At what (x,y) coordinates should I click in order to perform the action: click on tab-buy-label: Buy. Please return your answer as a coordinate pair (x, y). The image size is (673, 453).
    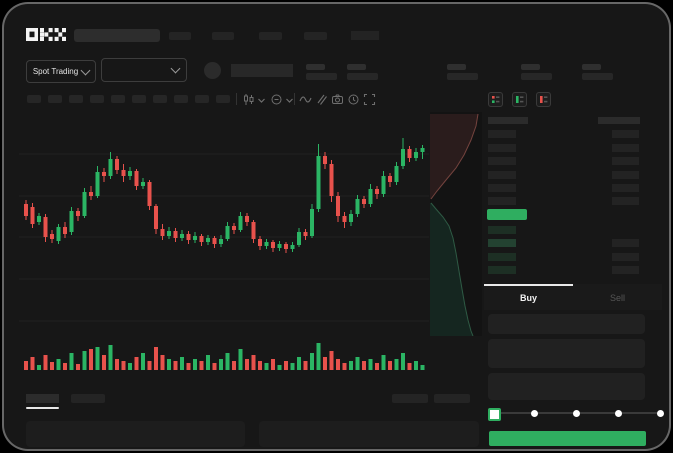
    Looking at the image, I should click on (528, 298).